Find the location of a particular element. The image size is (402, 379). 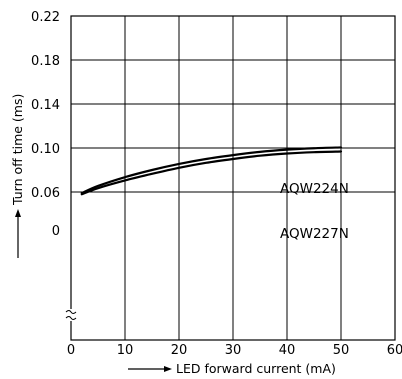

series-label-aqw224n: AQW224N is located at coordinates (314, 189).